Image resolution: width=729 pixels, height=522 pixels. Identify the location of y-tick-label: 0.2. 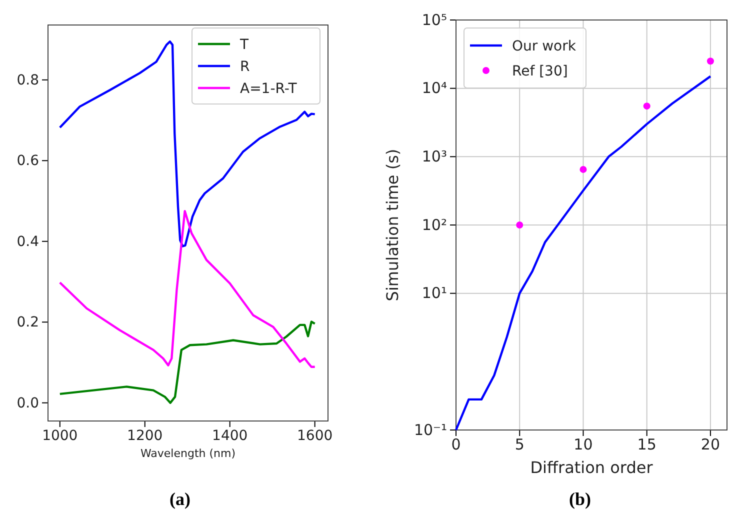
(27, 322).